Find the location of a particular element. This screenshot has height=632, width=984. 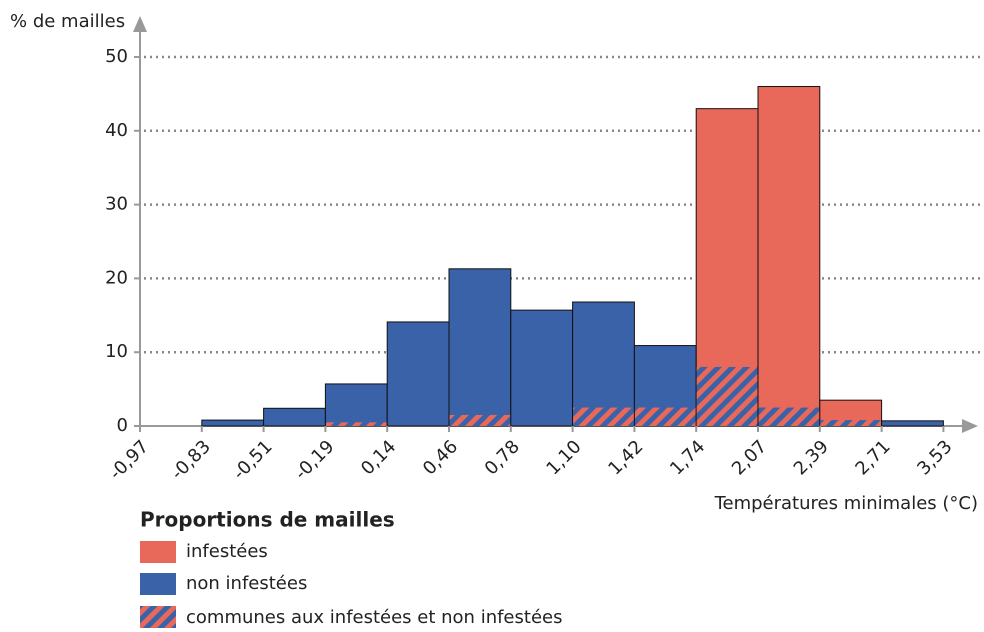

legend-label: non infestées is located at coordinates (246, 583).